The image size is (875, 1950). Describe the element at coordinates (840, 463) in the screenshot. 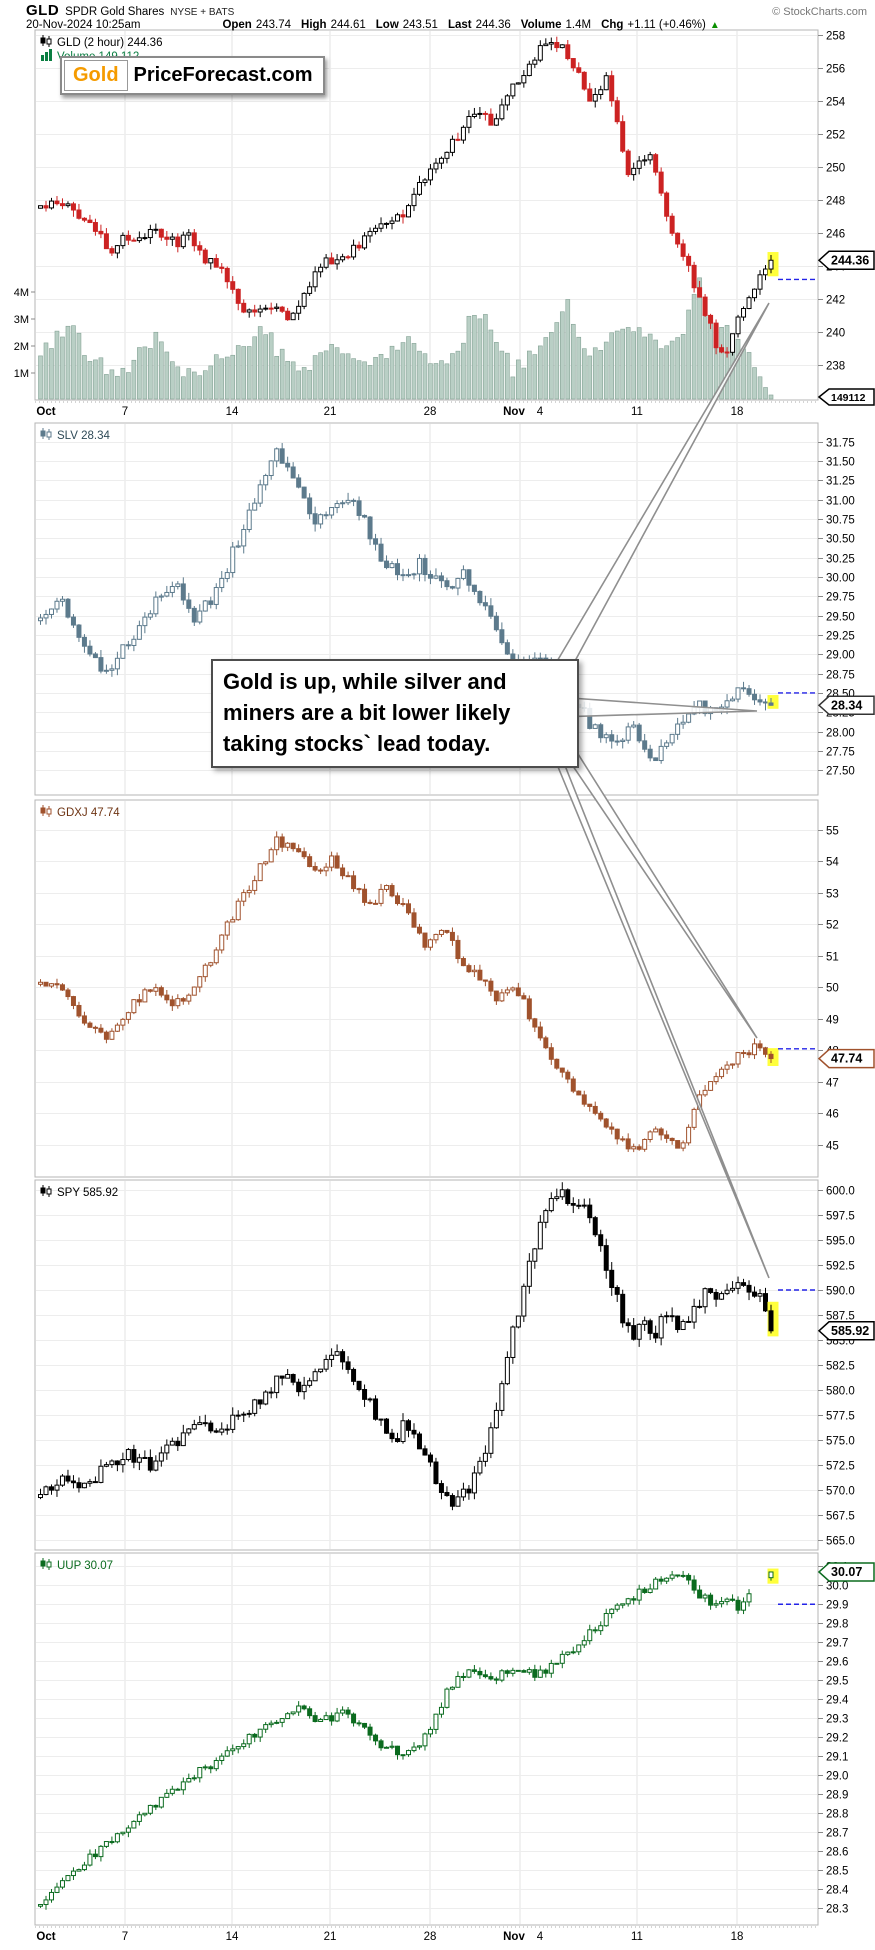

I see `svg-text: 31.50` at that location.